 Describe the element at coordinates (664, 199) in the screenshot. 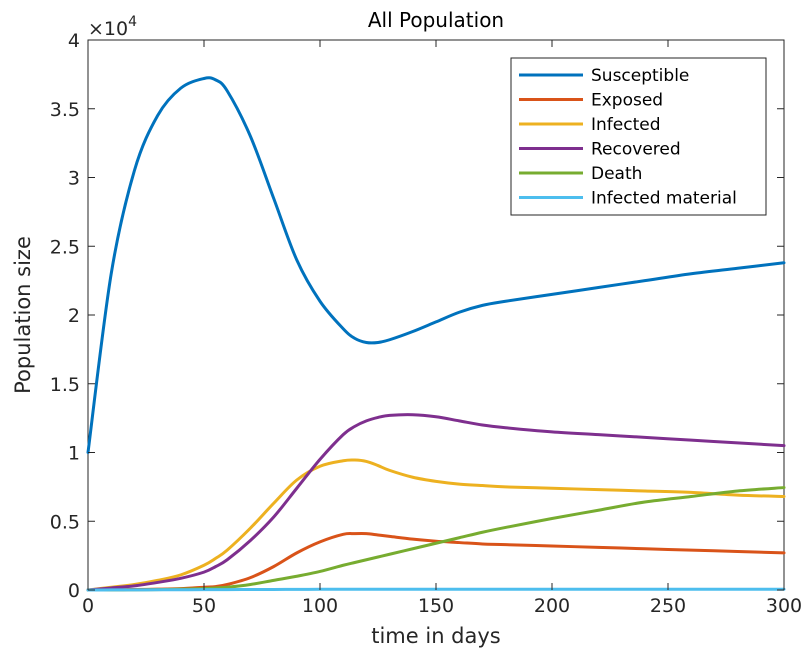

I see `legend-label-infected-material: Infected material` at that location.